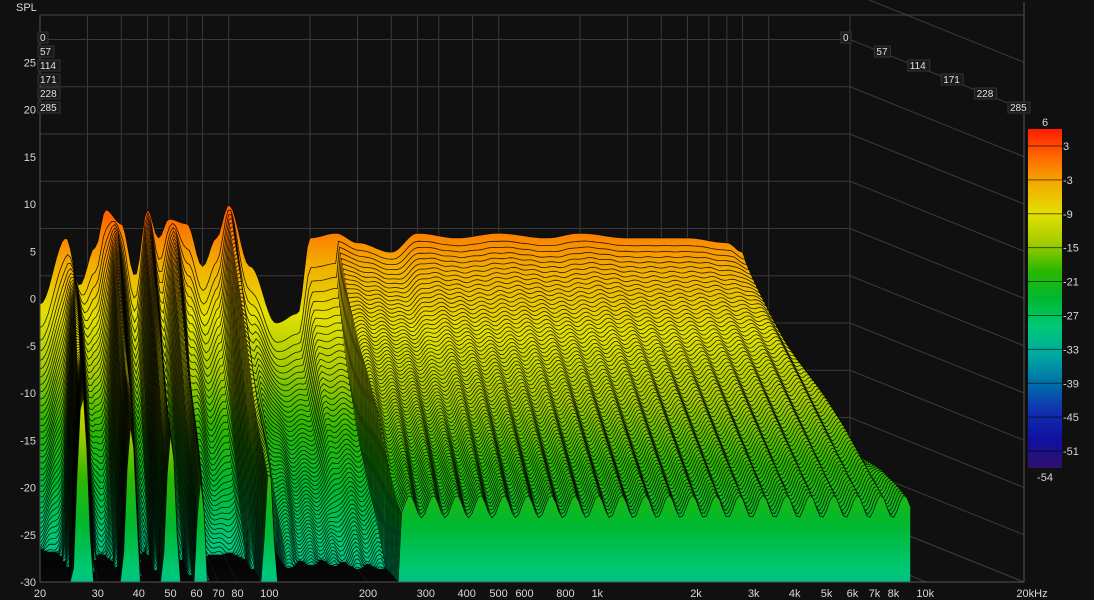 The height and width of the screenshot is (600, 1094). What do you see at coordinates (170, 594) in the screenshot?
I see `x-tick-label: 50` at bounding box center [170, 594].